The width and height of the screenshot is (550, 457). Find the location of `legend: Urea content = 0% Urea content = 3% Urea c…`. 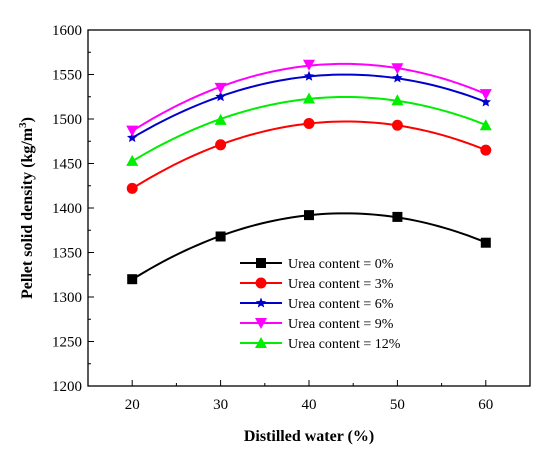

legend: Urea content = 0% Urea content = 3% Urea c… is located at coordinates (320, 304).